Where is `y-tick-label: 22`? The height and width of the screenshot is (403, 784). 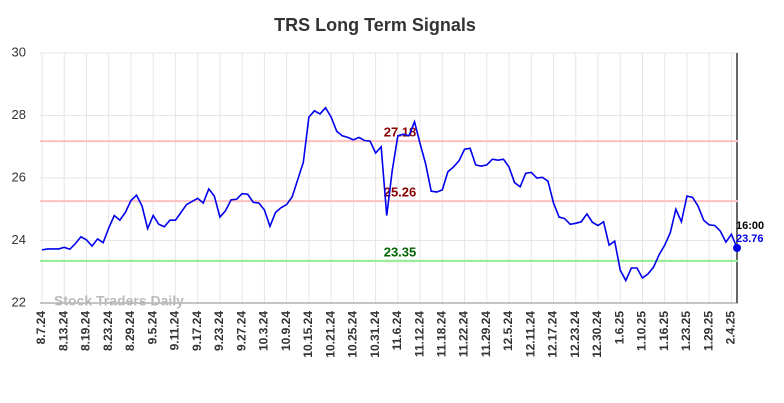
y-tick-label: 22 is located at coordinates (19, 301).